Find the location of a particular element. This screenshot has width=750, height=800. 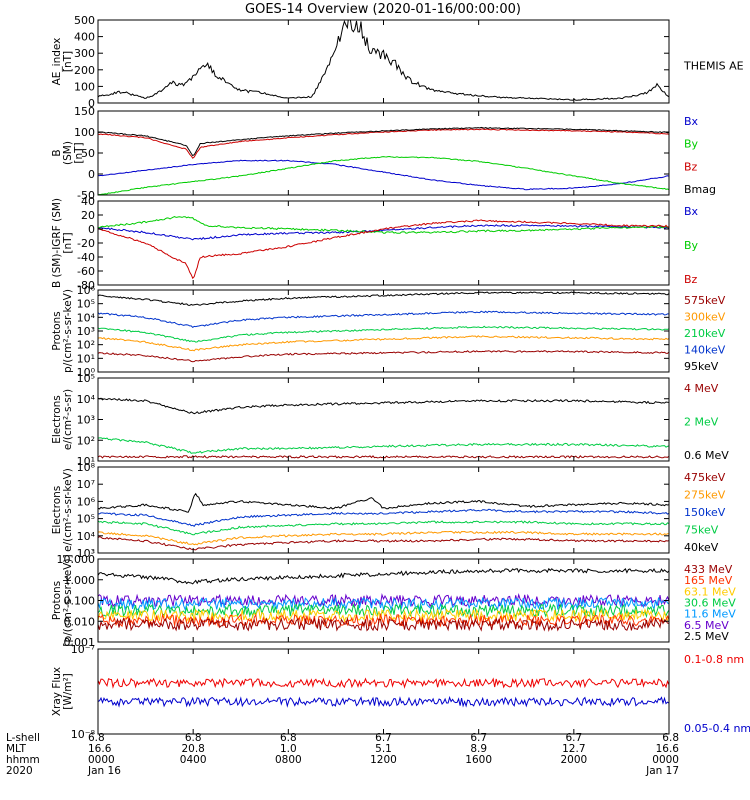

legend-entry: 575keV is located at coordinates (705, 300).